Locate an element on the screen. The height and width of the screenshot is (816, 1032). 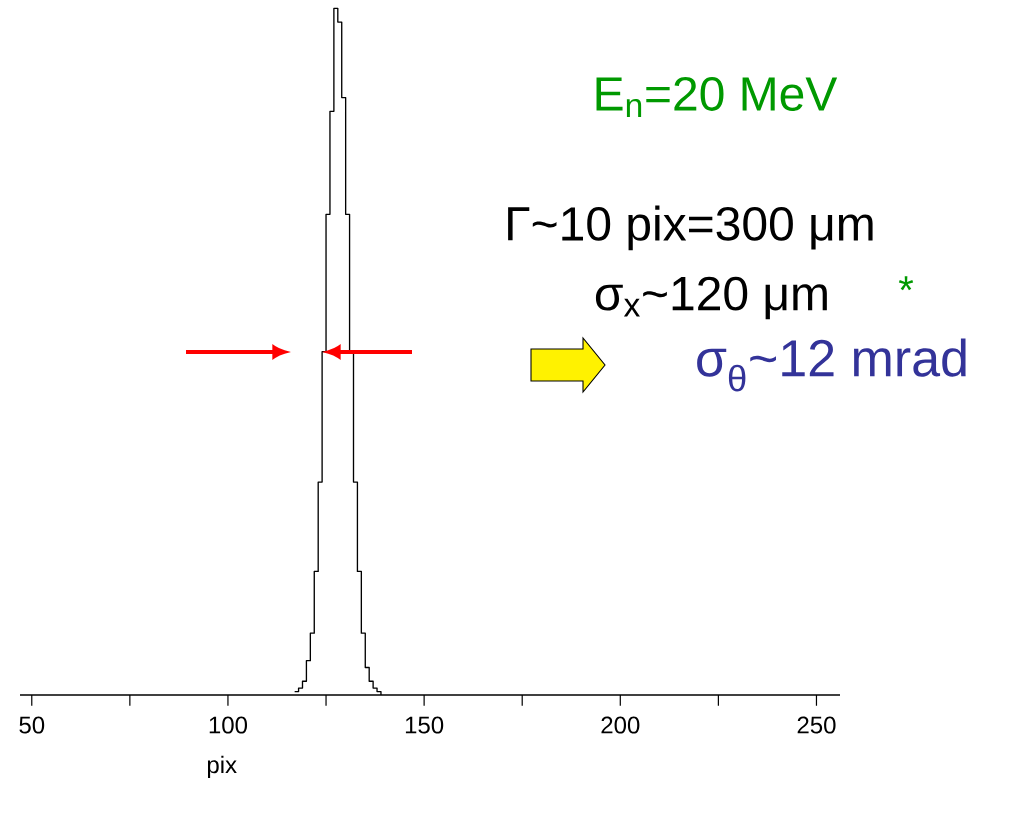
annotation: E$_{n}$=20 MeV is located at coordinates (717, 97).